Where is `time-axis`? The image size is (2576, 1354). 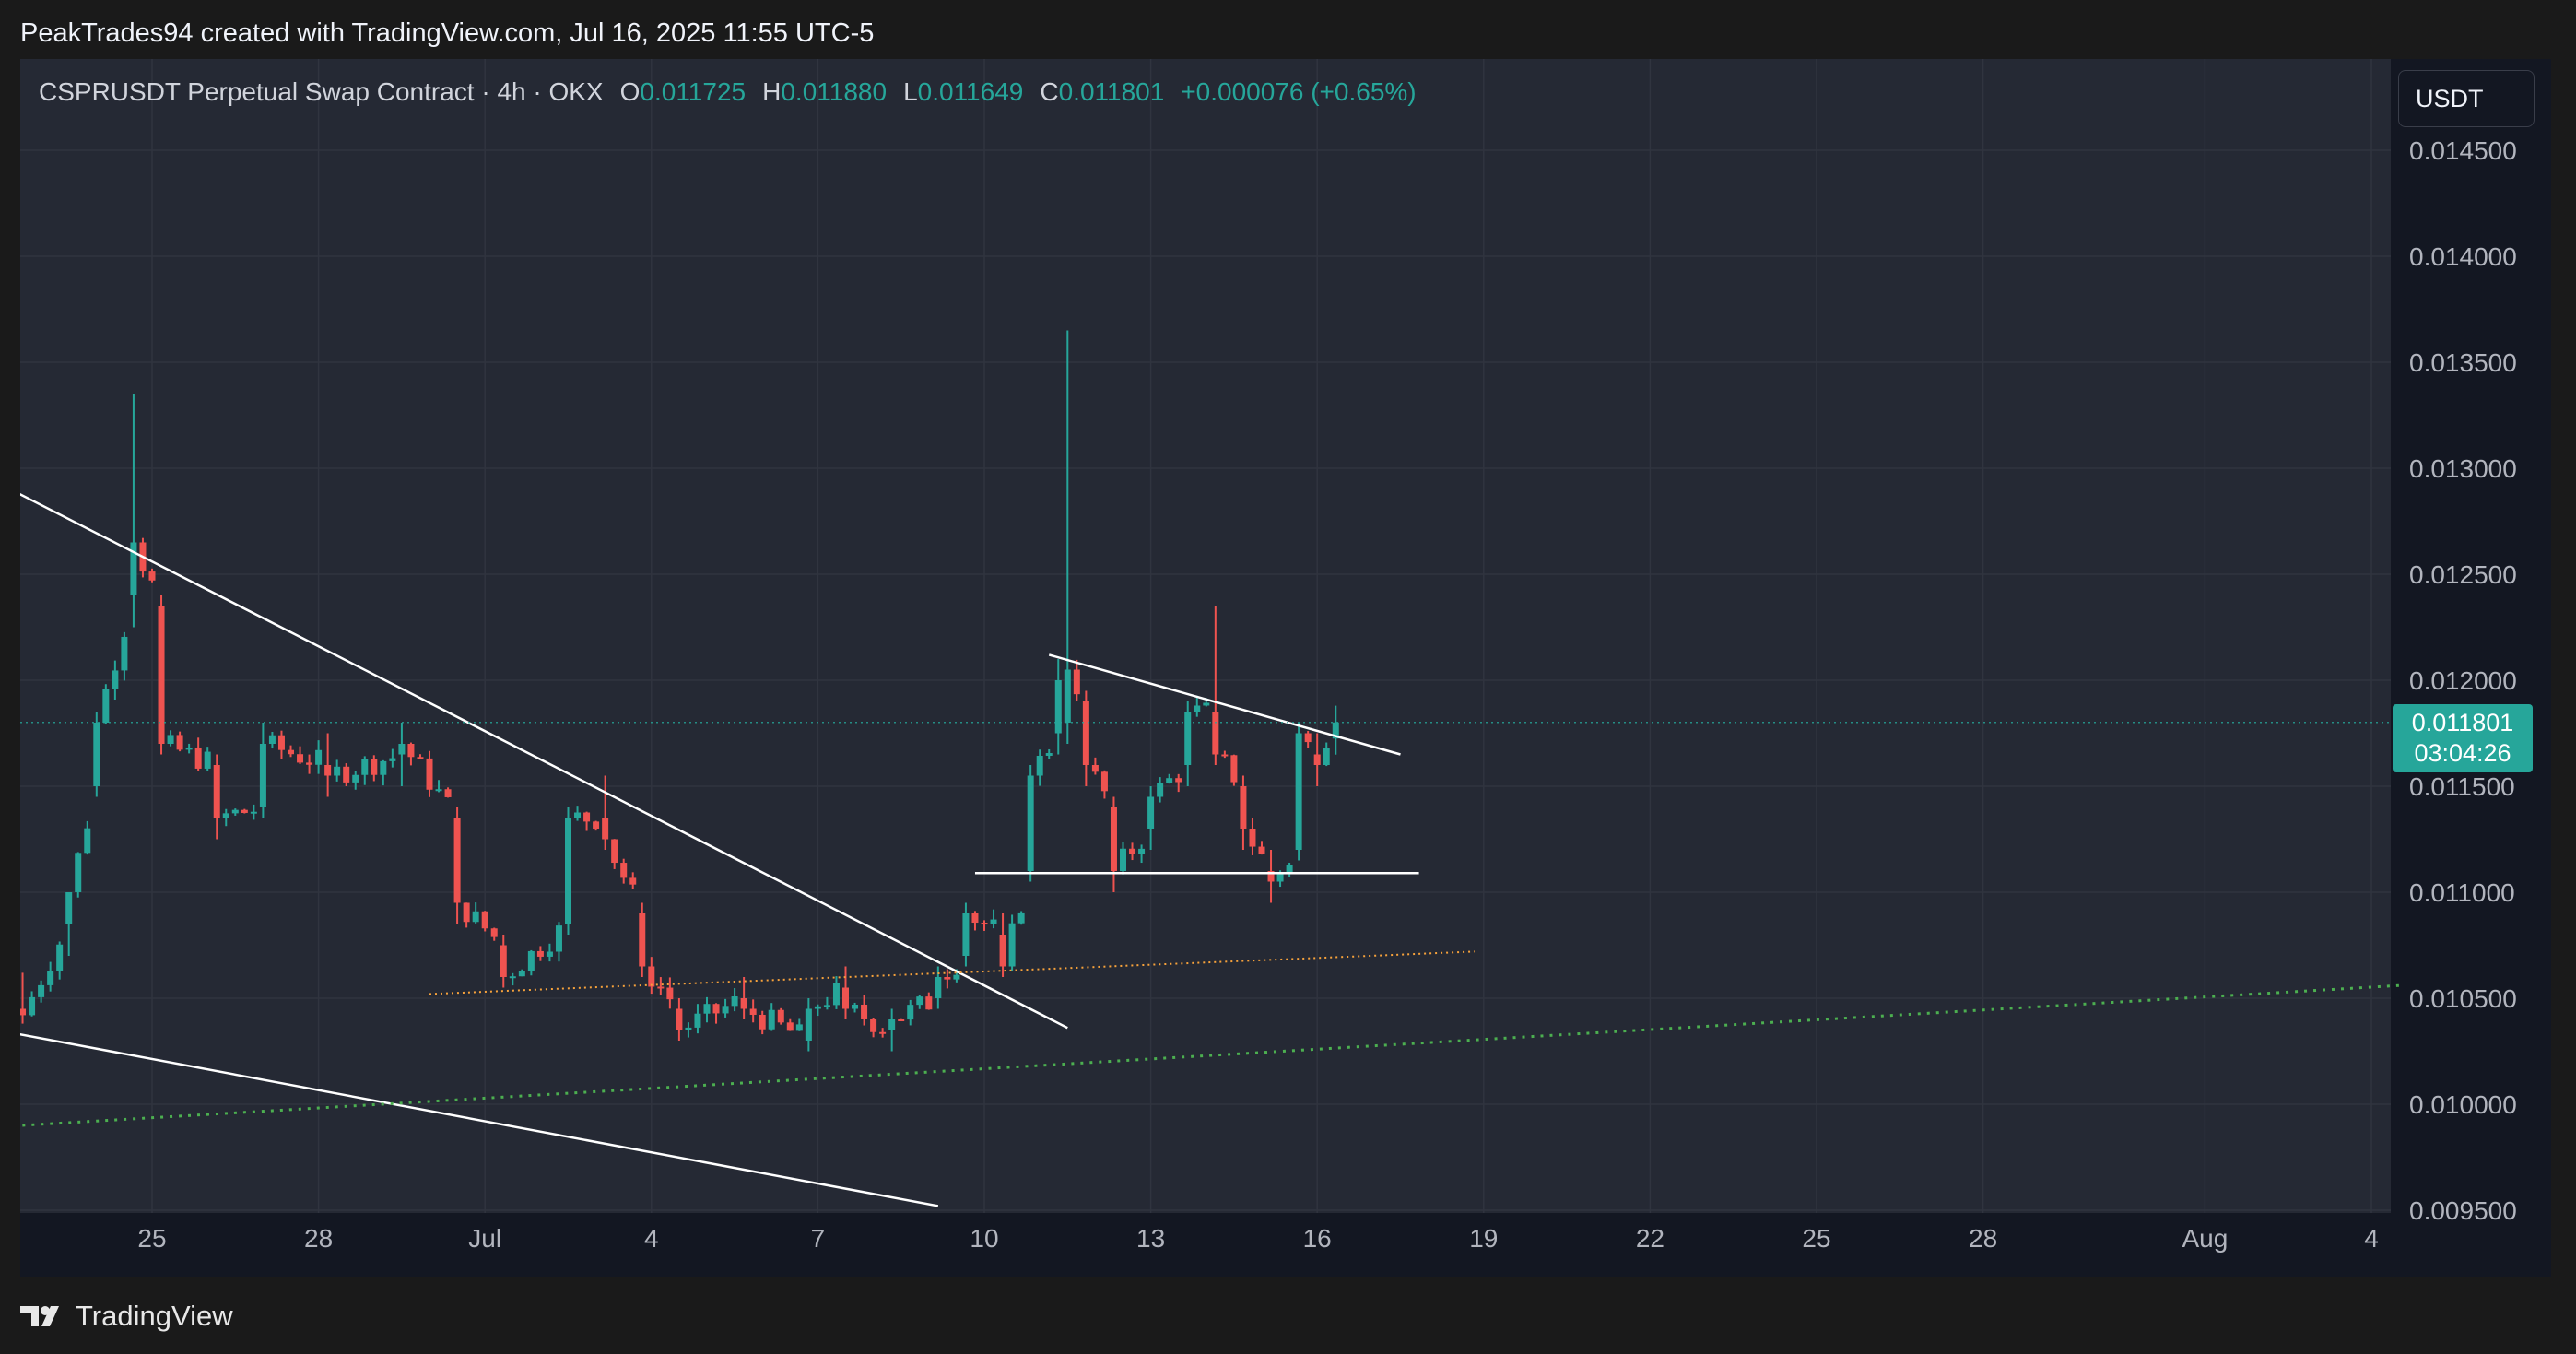 time-axis is located at coordinates (1285, 1245).